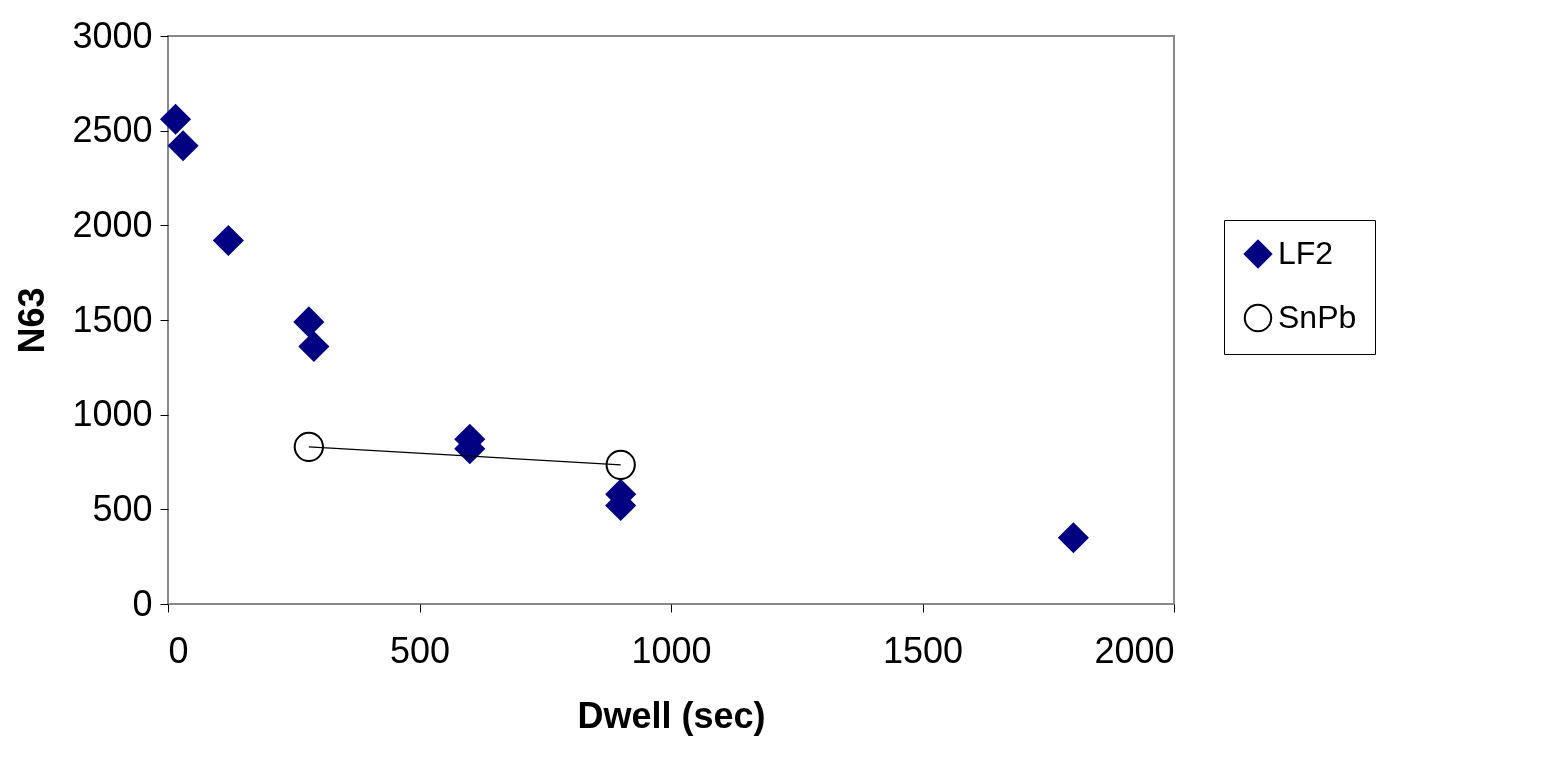 The height and width of the screenshot is (764, 1566). I want to click on x-tick-label: 1000, so click(671, 650).